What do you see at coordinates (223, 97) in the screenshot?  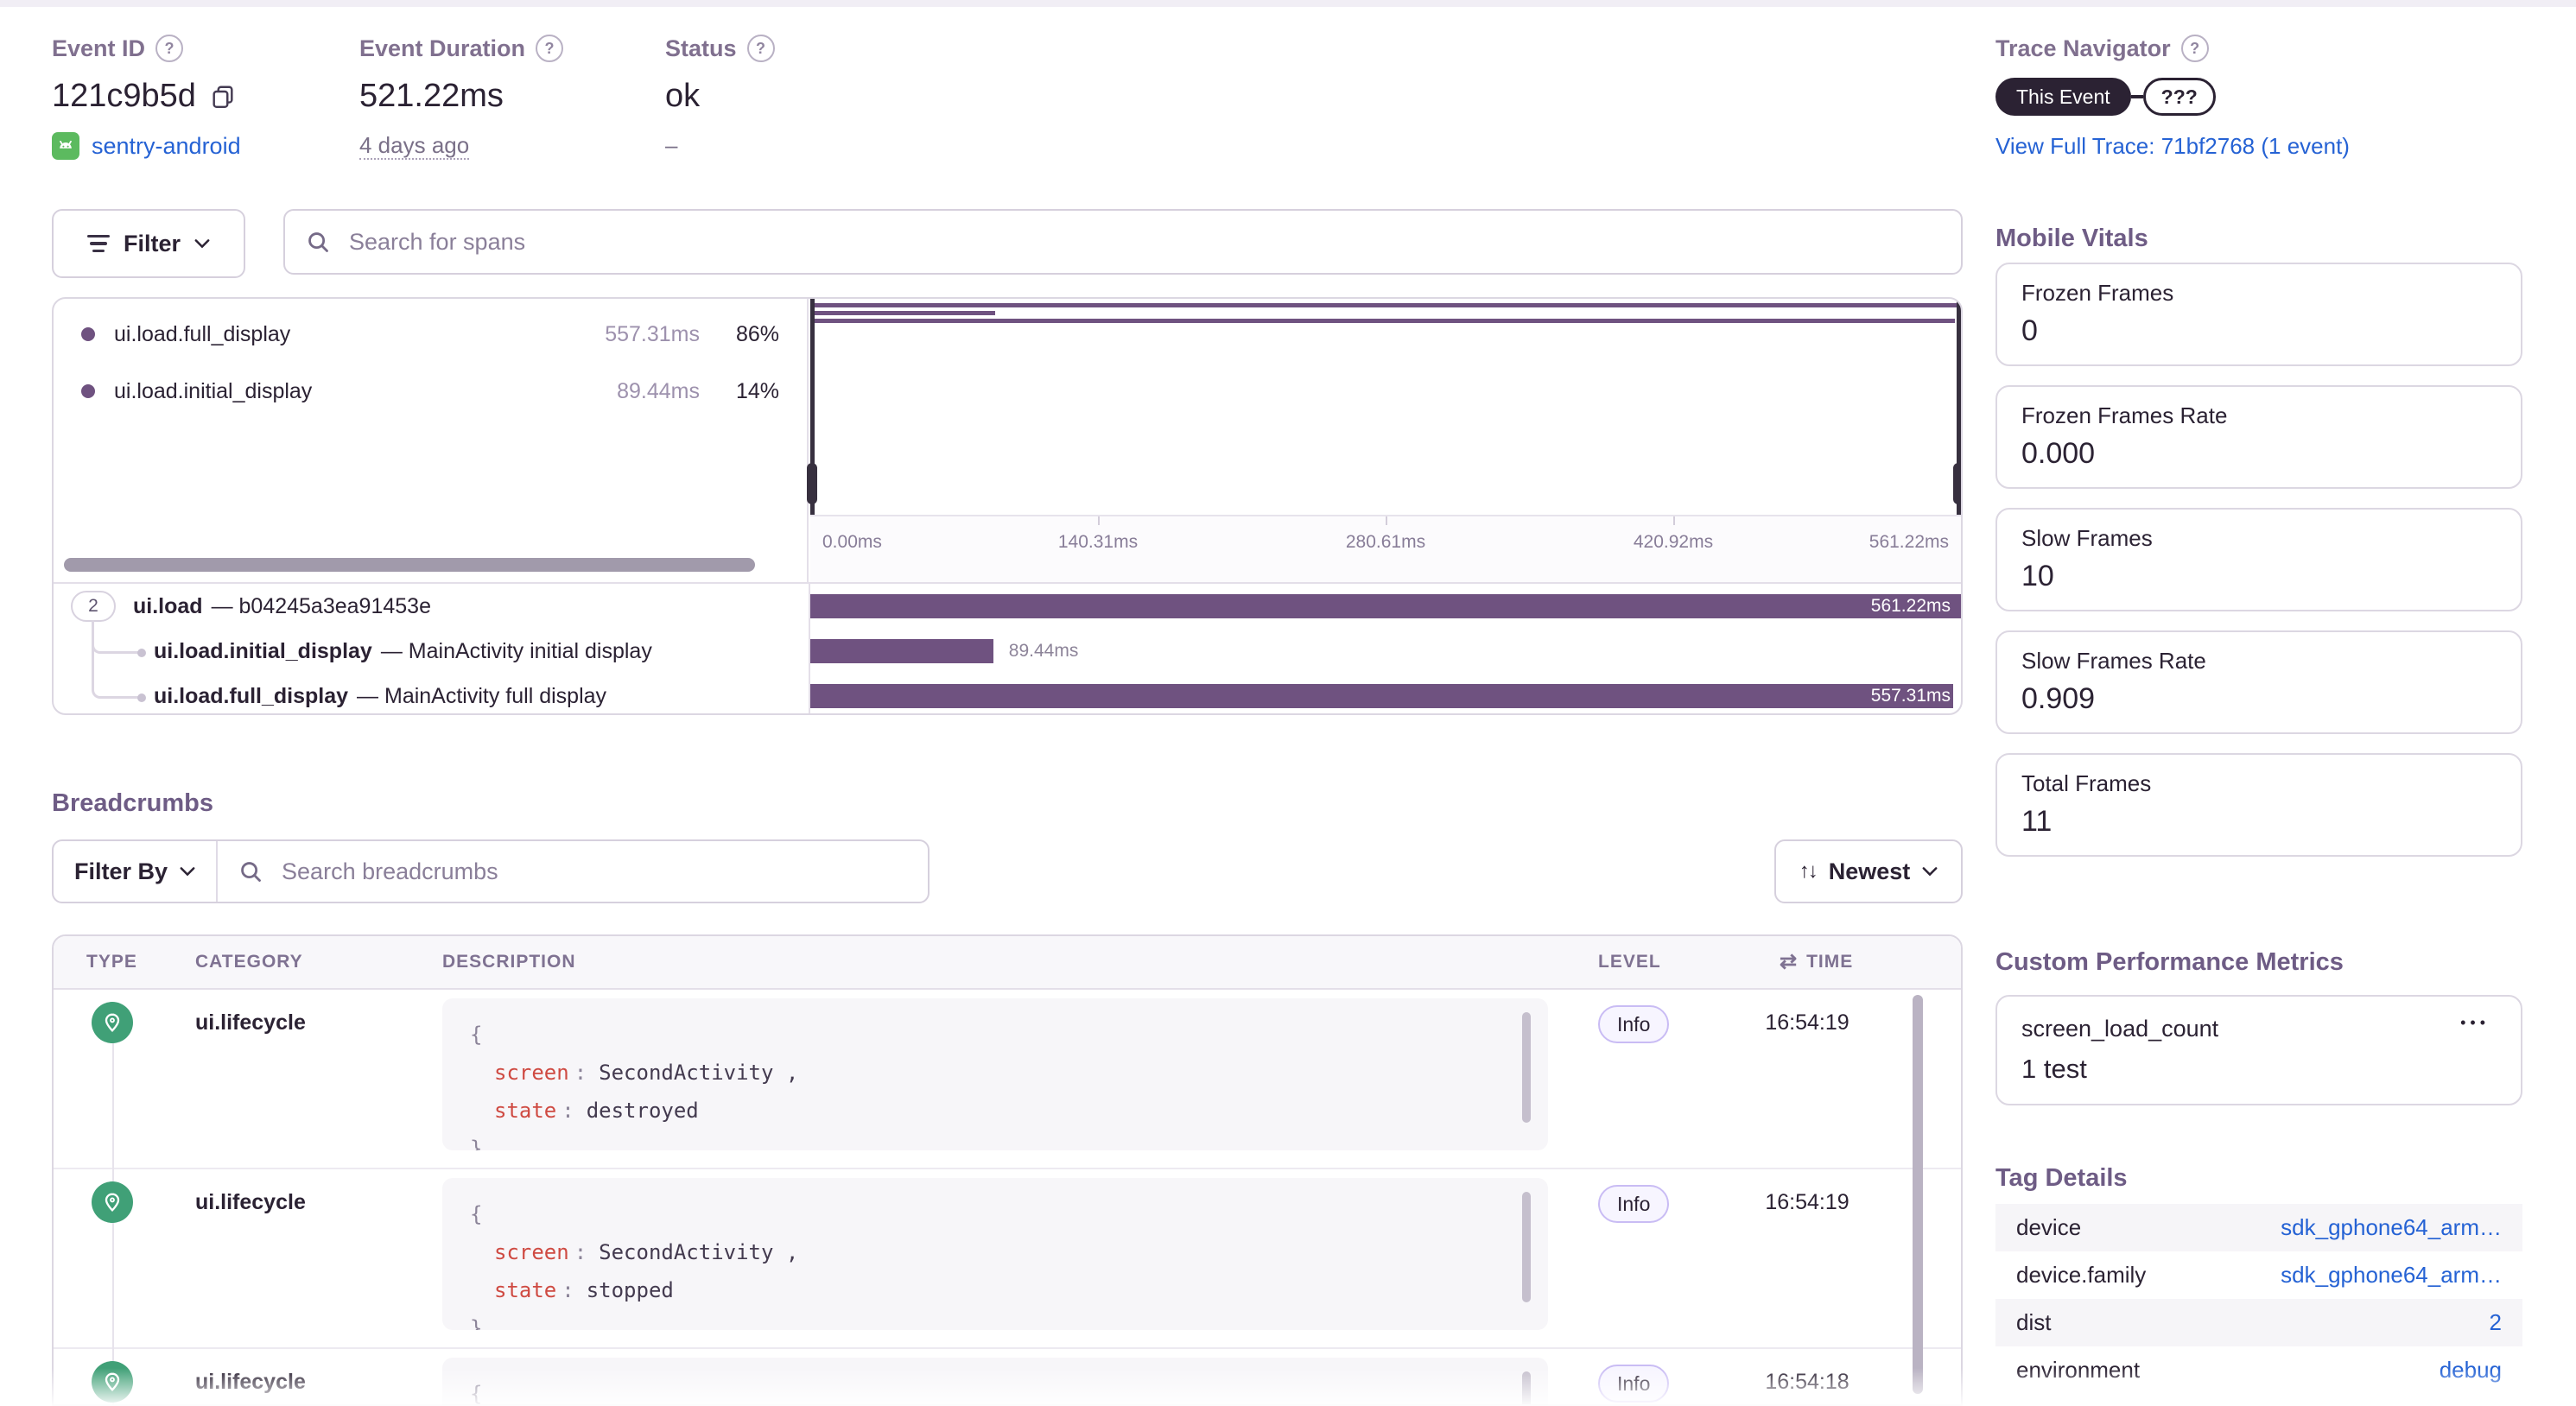 I see `copy-icon` at bounding box center [223, 97].